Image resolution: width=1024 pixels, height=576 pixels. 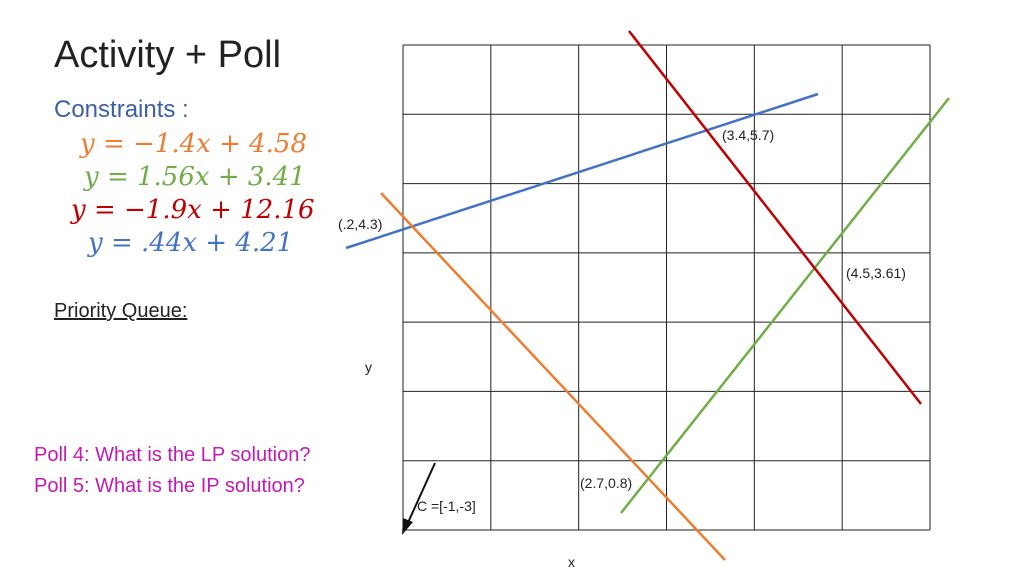 What do you see at coordinates (582, 171) in the screenshot?
I see `constraint-line-blue` at bounding box center [582, 171].